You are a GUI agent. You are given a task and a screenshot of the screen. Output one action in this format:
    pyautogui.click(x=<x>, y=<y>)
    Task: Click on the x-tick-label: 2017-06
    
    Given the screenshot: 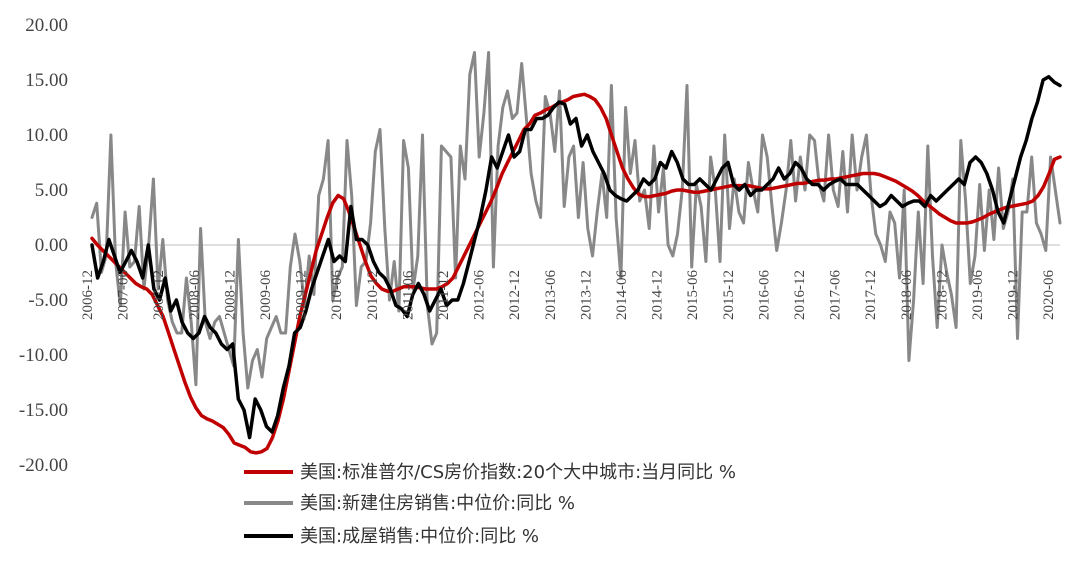 What is the action you would take?
    pyautogui.click(x=836, y=295)
    